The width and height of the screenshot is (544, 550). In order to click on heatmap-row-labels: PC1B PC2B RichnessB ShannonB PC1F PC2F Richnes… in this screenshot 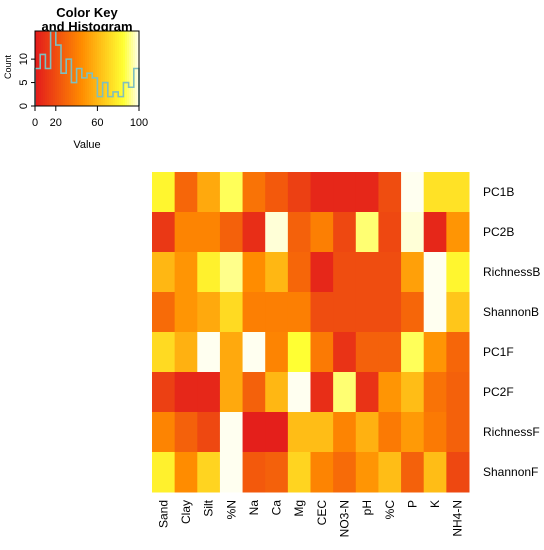, I will do `click(511, 332)`.